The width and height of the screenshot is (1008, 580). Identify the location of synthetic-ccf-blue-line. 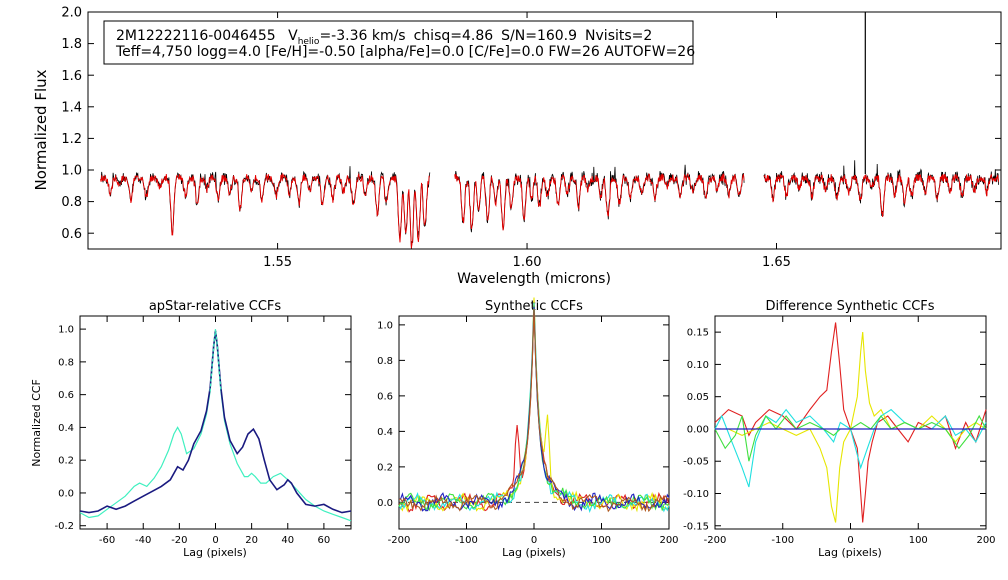
(534, 409).